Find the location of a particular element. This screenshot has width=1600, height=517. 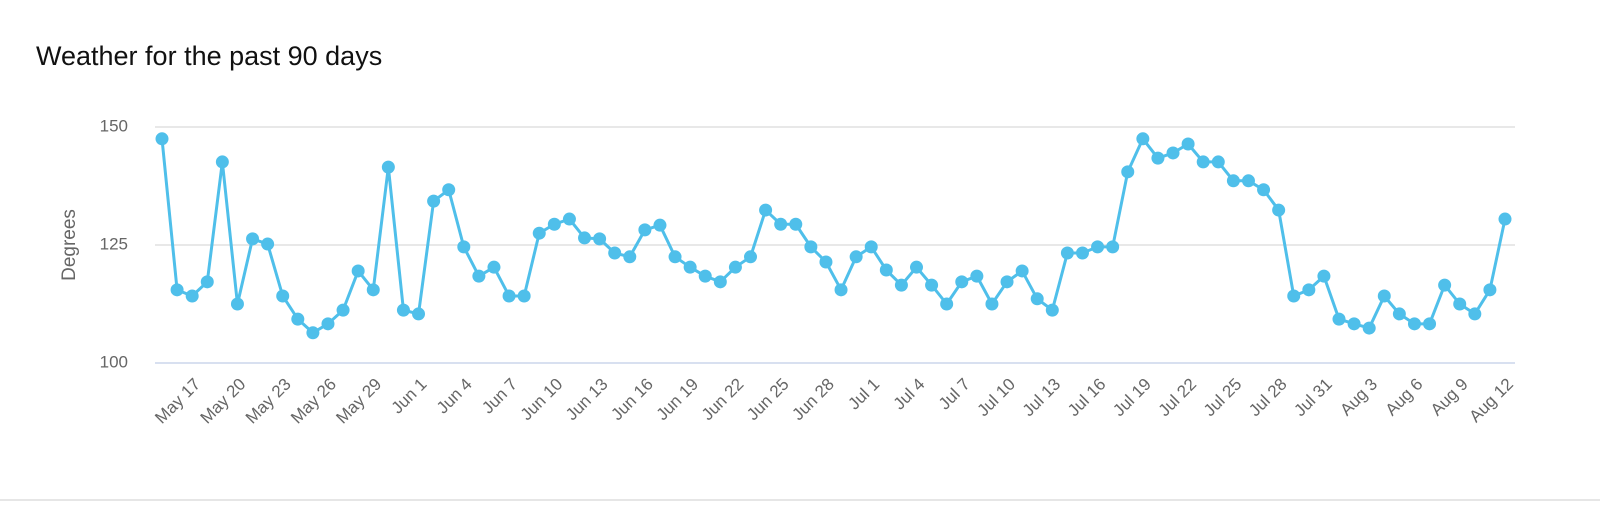

x-tick-label: Jul 7 is located at coordinates (954, 394).